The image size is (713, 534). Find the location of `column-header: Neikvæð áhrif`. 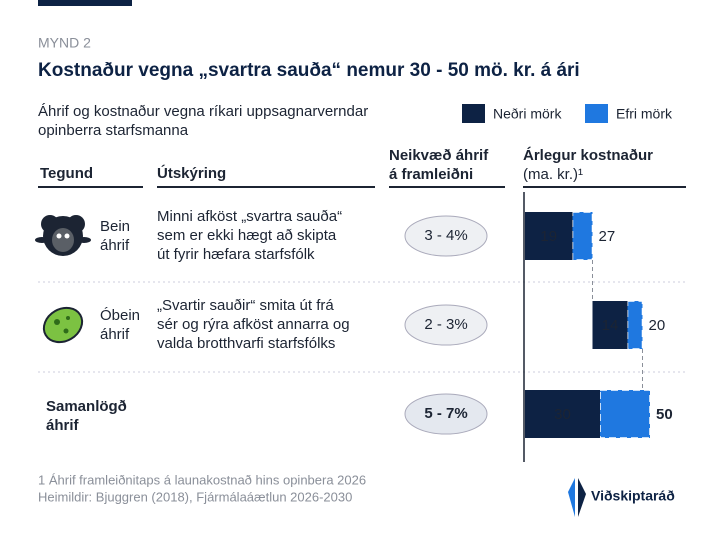

column-header: Neikvæð áhrif is located at coordinates (439, 155).